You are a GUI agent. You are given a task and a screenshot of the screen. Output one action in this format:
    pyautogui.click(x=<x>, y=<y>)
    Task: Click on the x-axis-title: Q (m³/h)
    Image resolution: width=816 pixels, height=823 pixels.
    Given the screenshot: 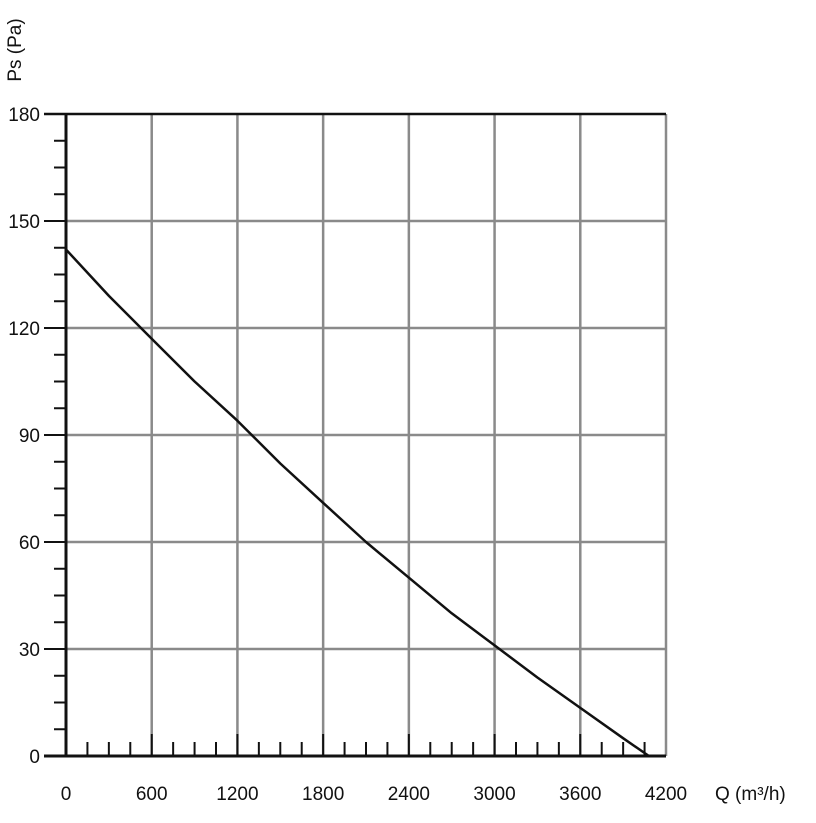 What is the action you would take?
    pyautogui.click(x=750, y=794)
    